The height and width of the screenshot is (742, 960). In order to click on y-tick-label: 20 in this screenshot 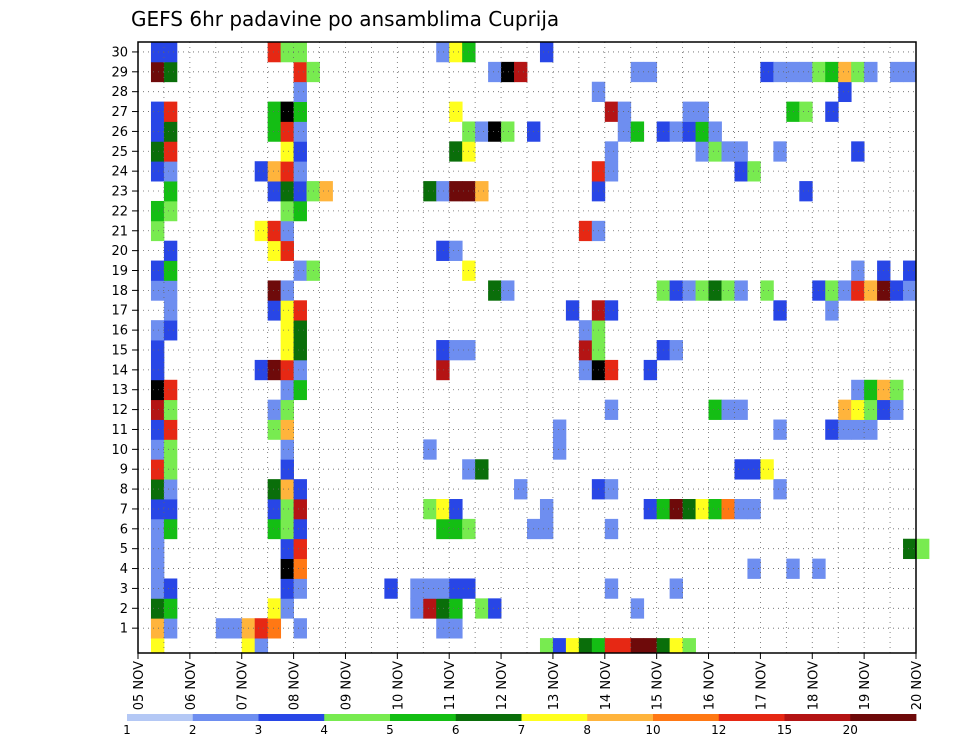, I will do `click(119, 251)`.